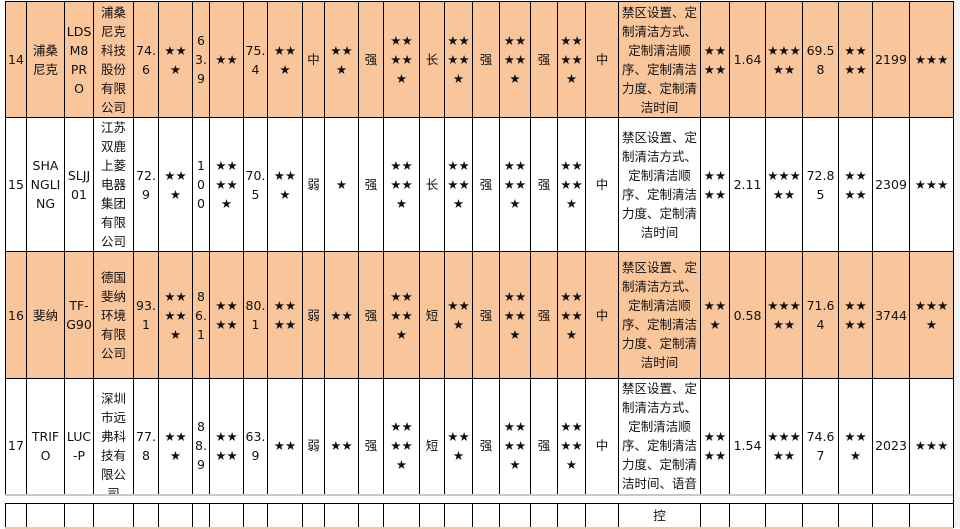 Image resolution: width=960 pixels, height=529 pixels. What do you see at coordinates (79, 445) in the screenshot?
I see `cell-model: LUC-P` at bounding box center [79, 445].